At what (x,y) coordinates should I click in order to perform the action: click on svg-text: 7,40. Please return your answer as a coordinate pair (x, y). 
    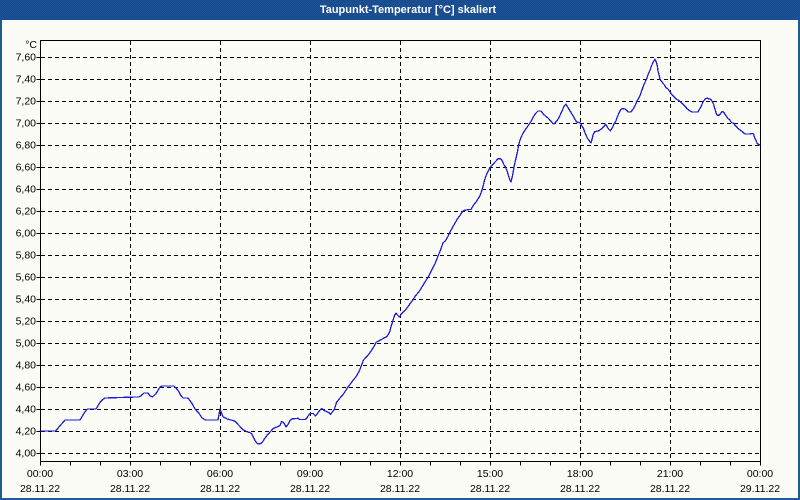
    Looking at the image, I should click on (26, 80).